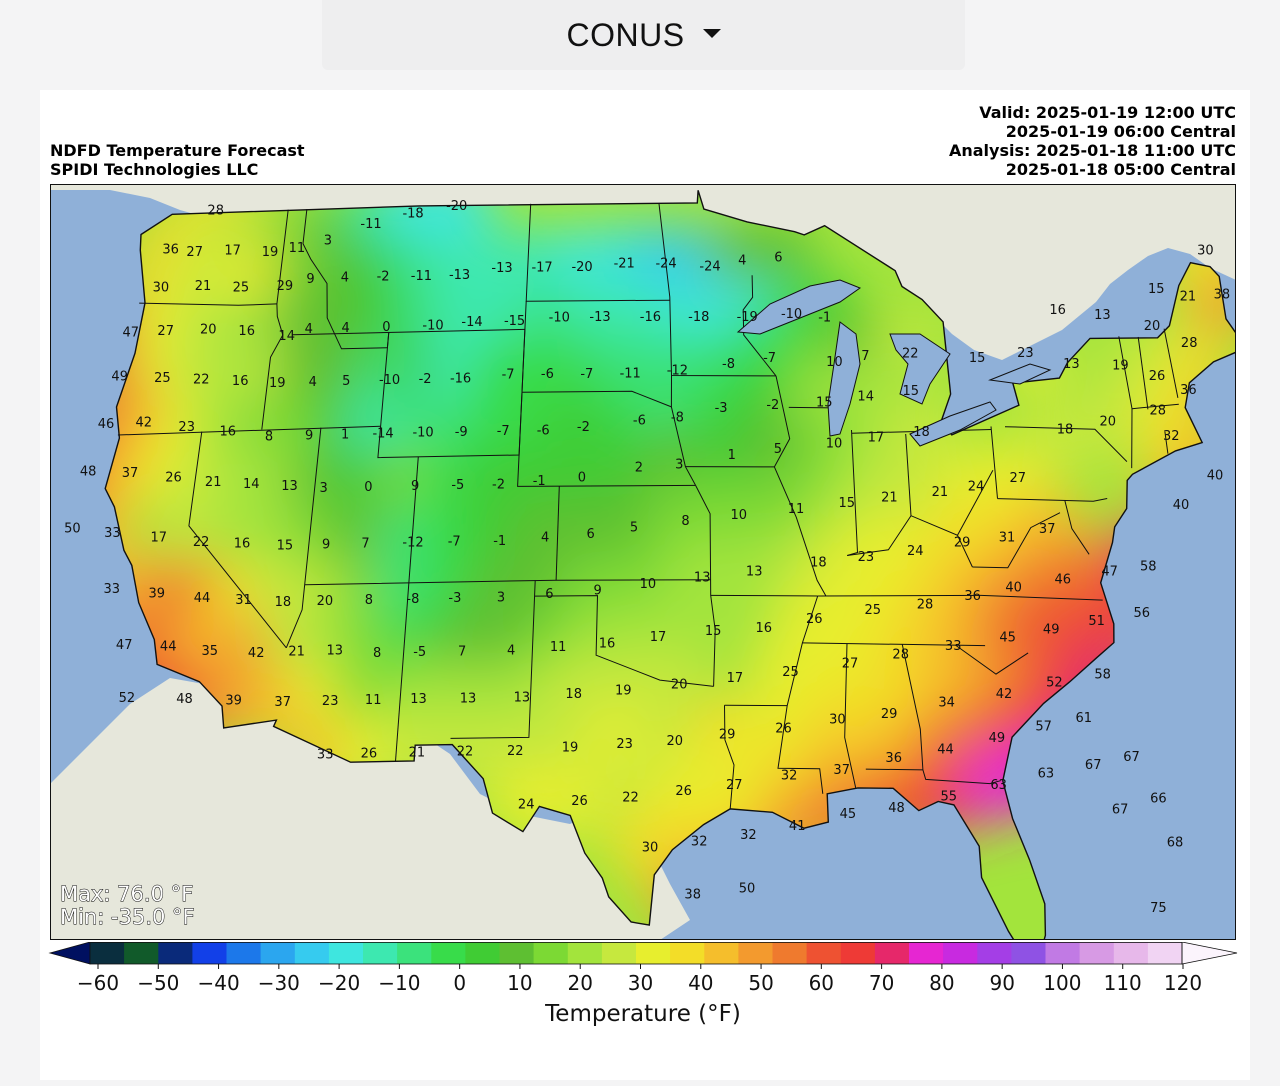  What do you see at coordinates (850, 663) in the screenshot?
I see `temp-label: 27` at bounding box center [850, 663].